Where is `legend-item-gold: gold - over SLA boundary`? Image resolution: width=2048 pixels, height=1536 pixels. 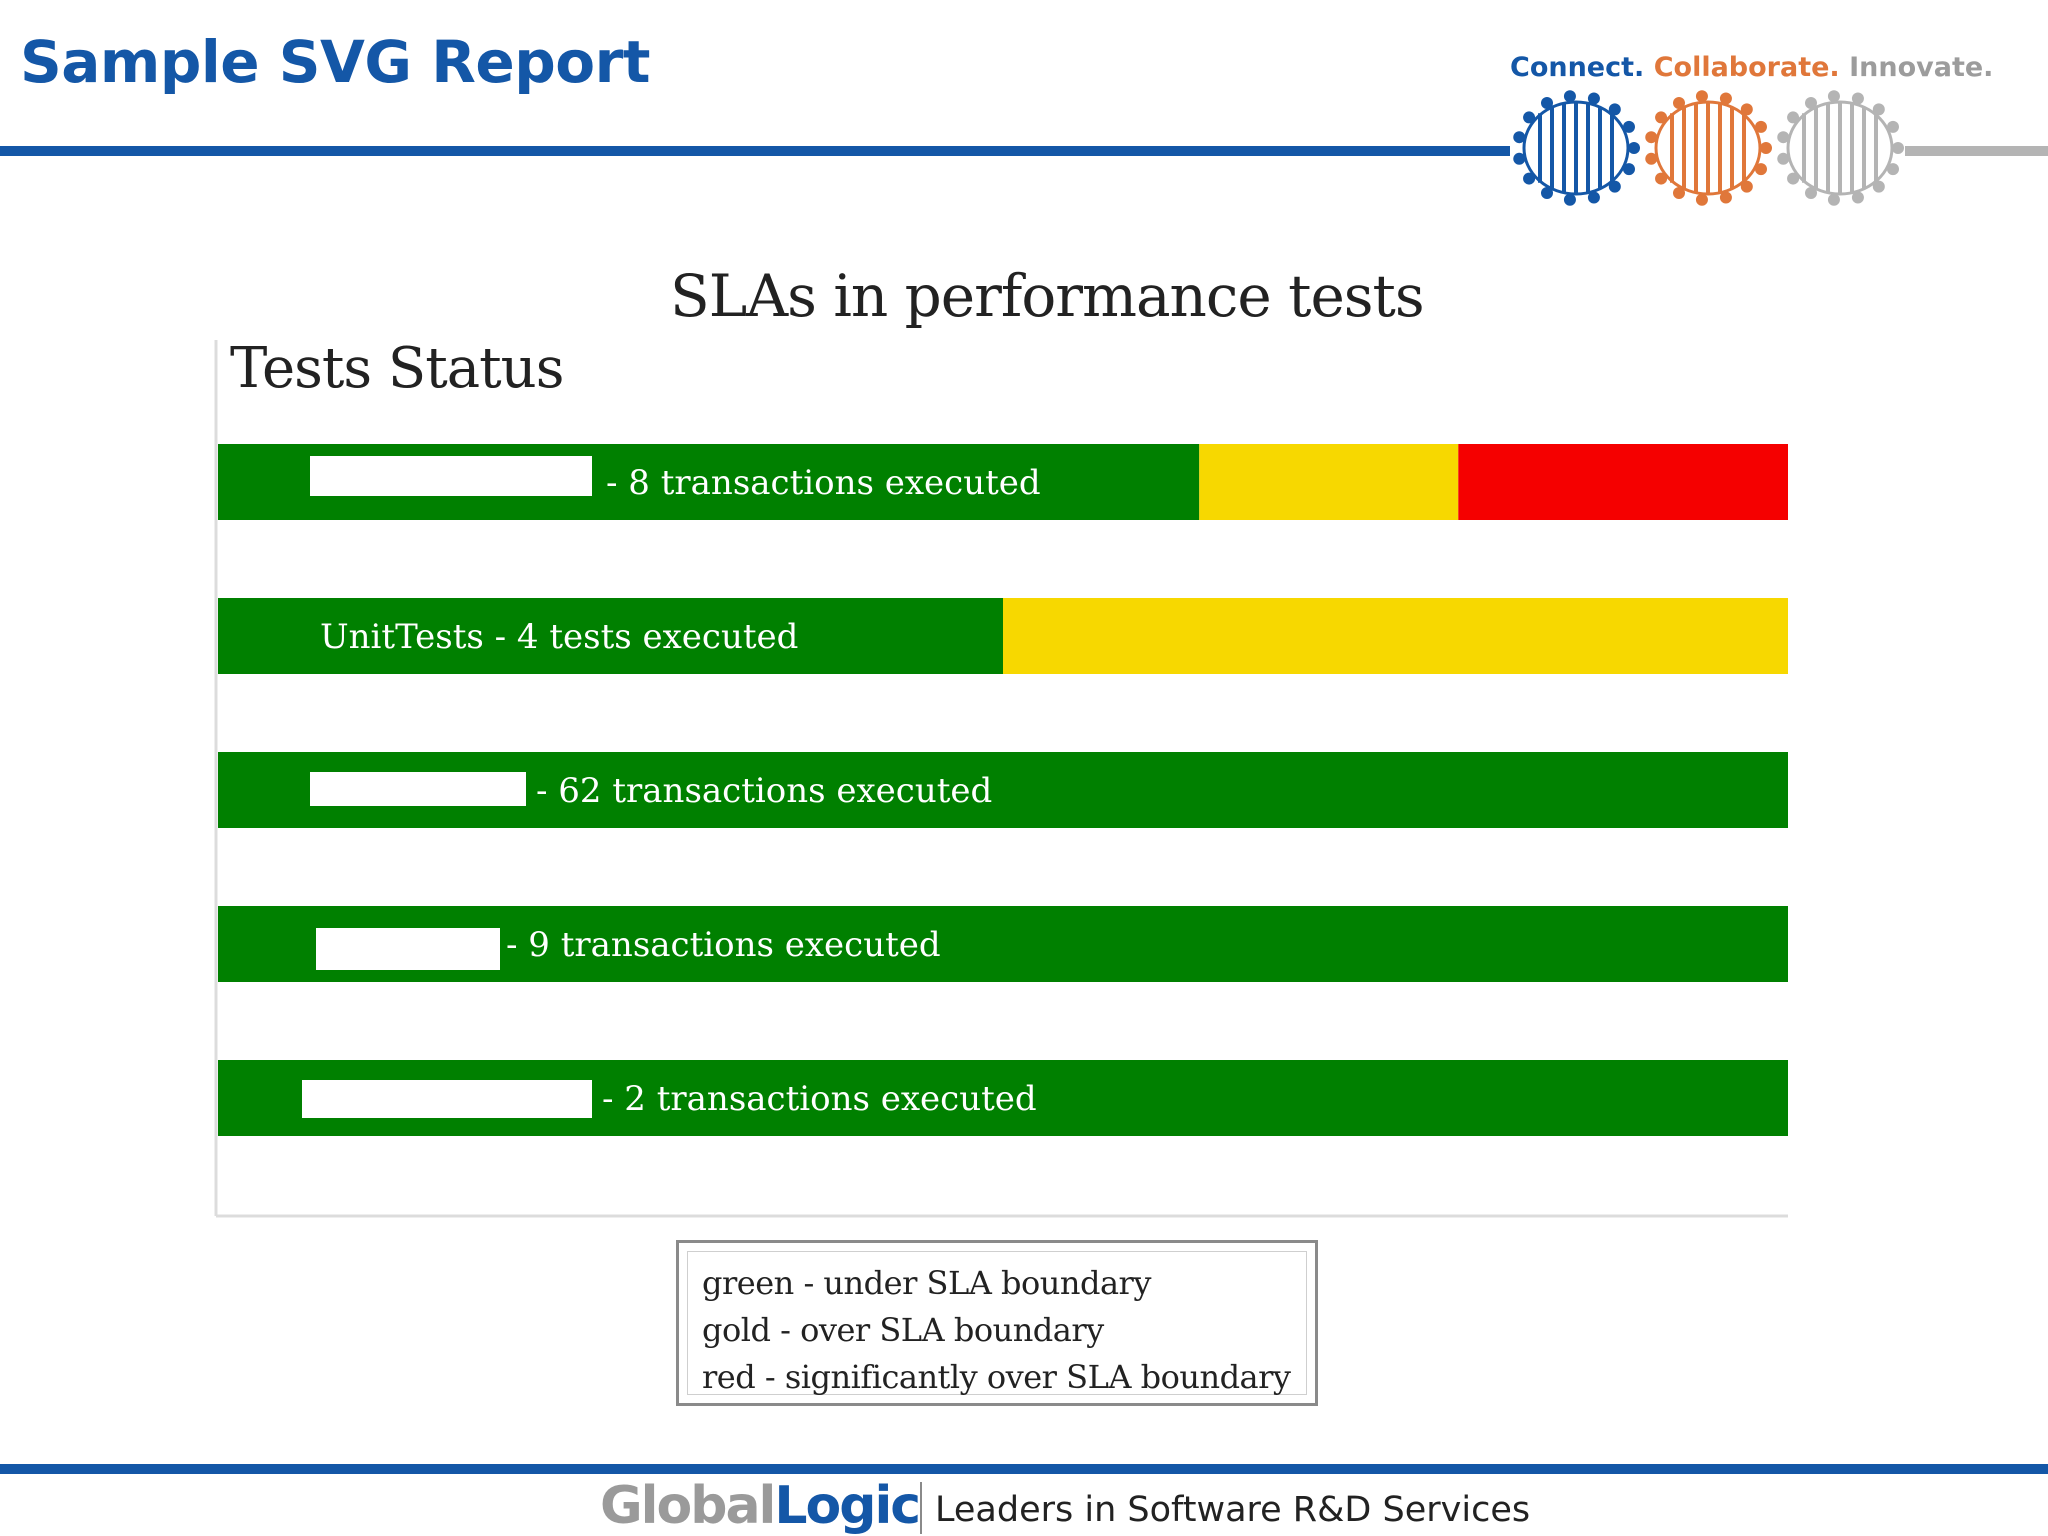 legend-item-gold: gold - over SLA boundary is located at coordinates (903, 1330).